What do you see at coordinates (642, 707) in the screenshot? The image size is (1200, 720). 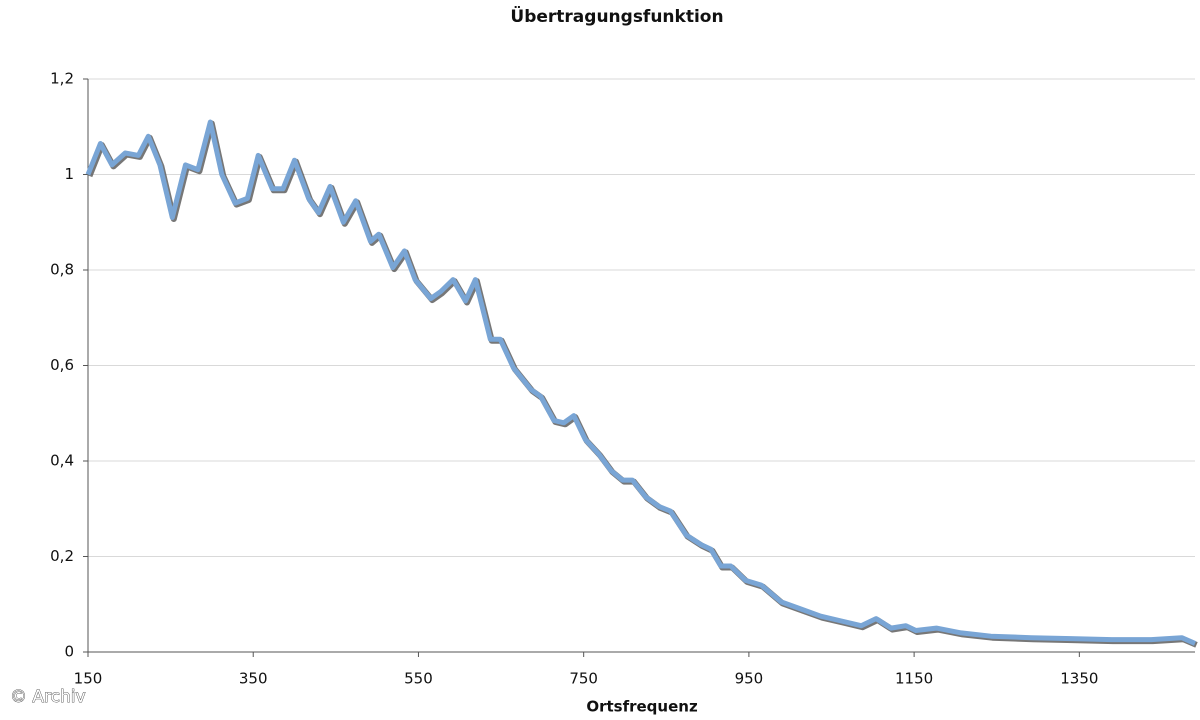 I see `x-axis-label: Ortsfrequenz` at bounding box center [642, 707].